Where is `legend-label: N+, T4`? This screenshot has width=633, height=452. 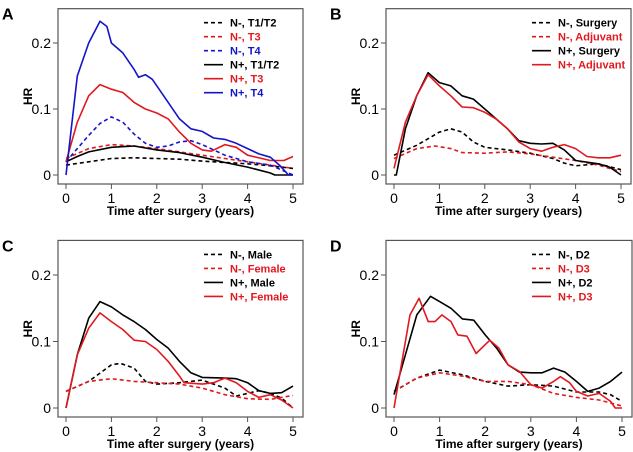
legend-label: N+, T4 is located at coordinates (247, 94).